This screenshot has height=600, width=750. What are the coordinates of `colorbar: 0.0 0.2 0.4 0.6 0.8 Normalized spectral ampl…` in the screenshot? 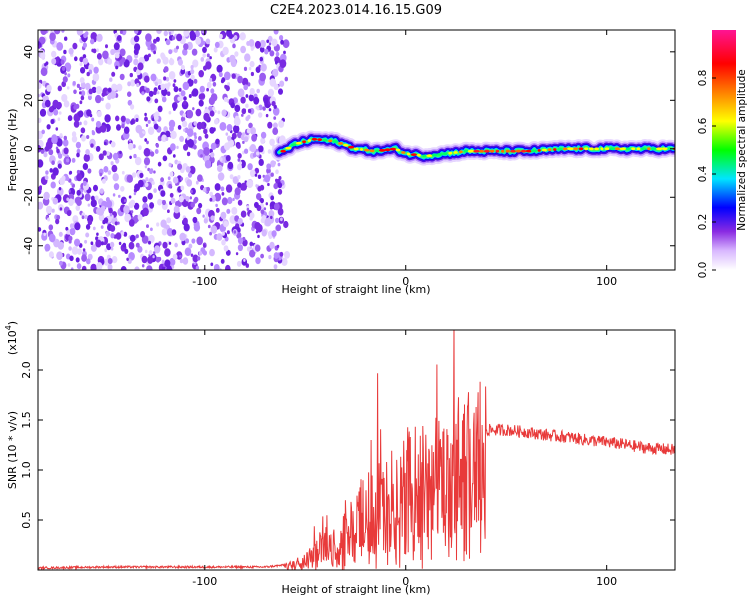 It's located at (722, 154).